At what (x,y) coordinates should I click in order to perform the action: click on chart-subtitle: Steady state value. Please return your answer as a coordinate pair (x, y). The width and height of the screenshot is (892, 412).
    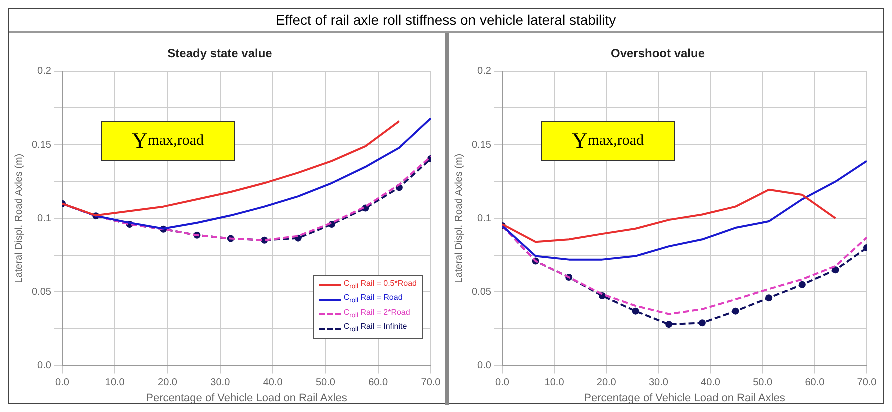
    Looking at the image, I should click on (220, 53).